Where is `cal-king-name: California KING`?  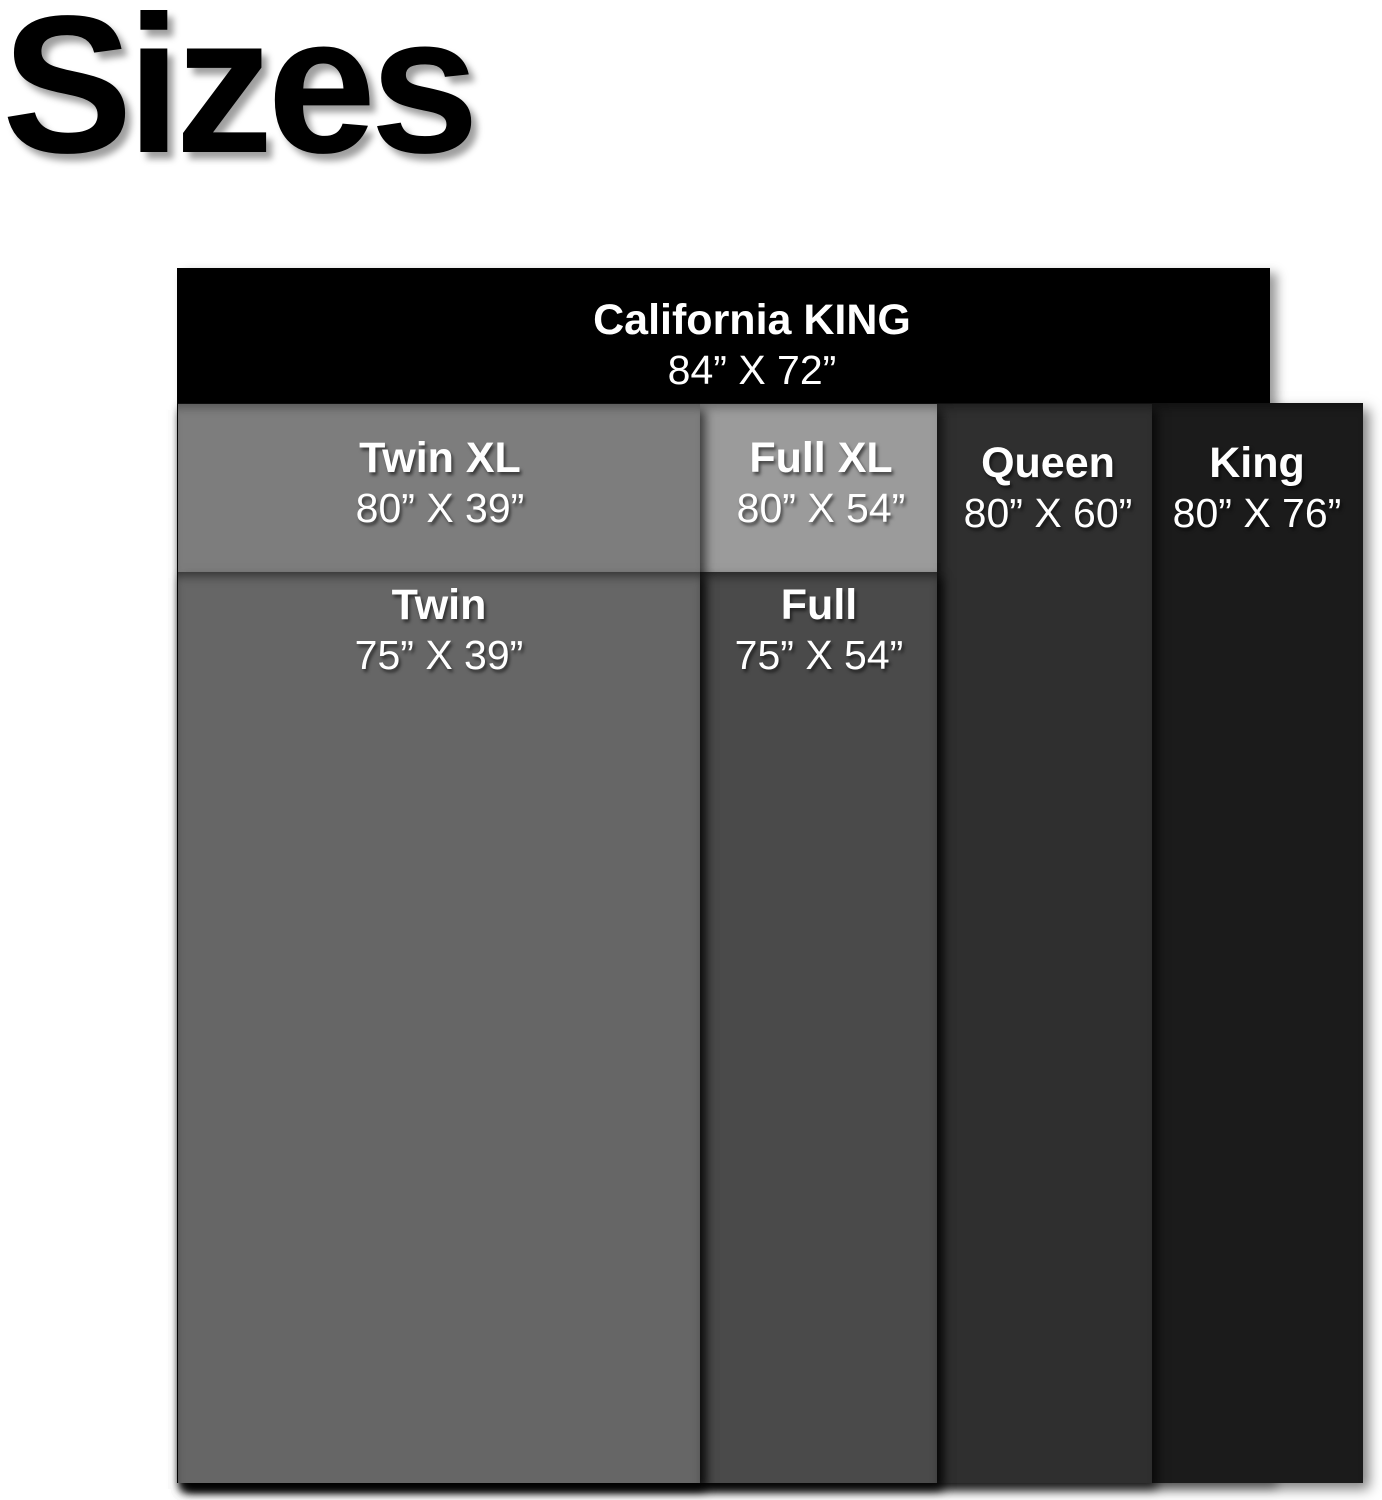 cal-king-name: California KING is located at coordinates (752, 320).